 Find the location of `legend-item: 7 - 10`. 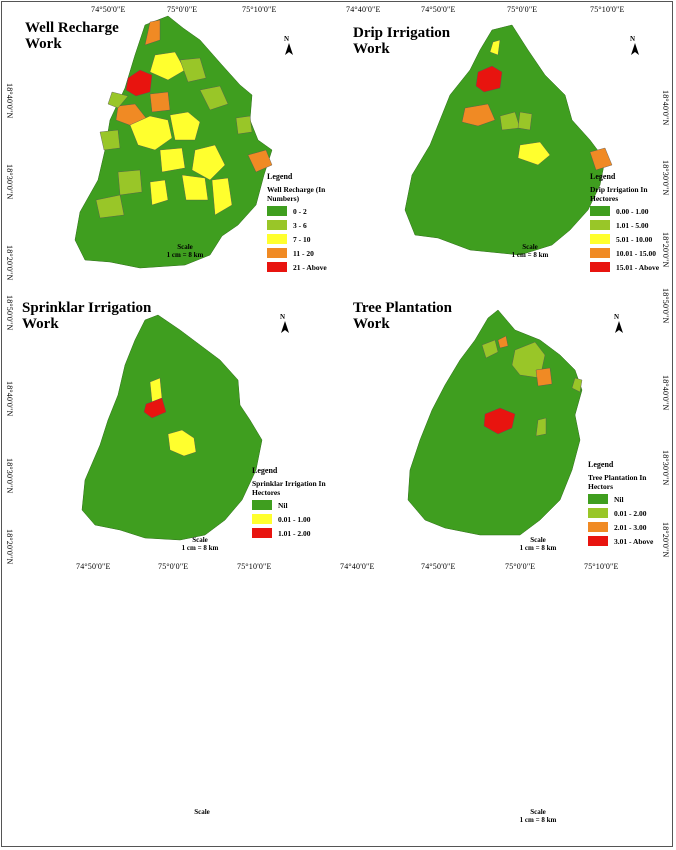

legend-item: 7 - 10 is located at coordinates (302, 239).